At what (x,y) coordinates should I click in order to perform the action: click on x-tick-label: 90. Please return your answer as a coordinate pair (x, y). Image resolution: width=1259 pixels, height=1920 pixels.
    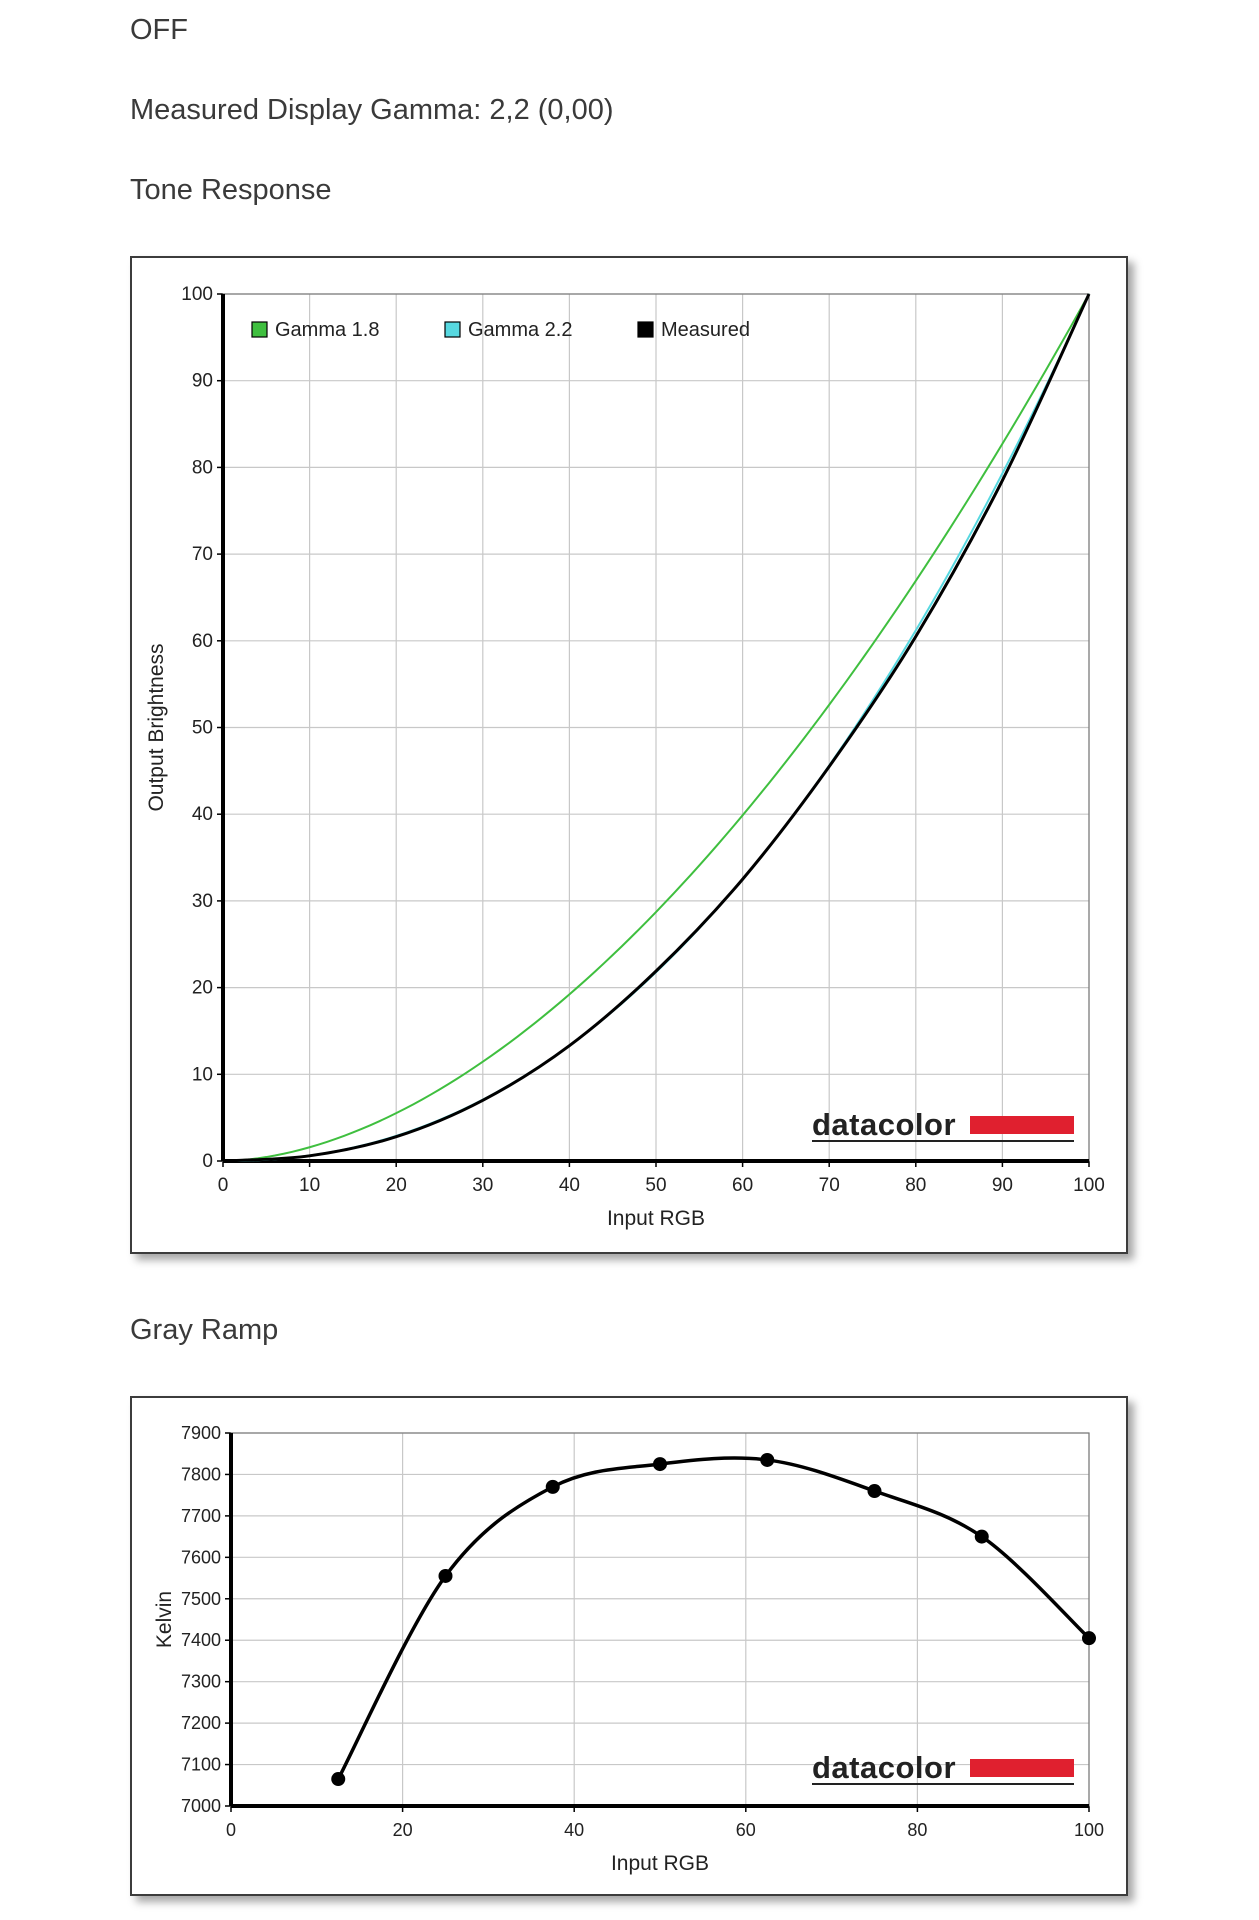
    Looking at the image, I should click on (1002, 1185).